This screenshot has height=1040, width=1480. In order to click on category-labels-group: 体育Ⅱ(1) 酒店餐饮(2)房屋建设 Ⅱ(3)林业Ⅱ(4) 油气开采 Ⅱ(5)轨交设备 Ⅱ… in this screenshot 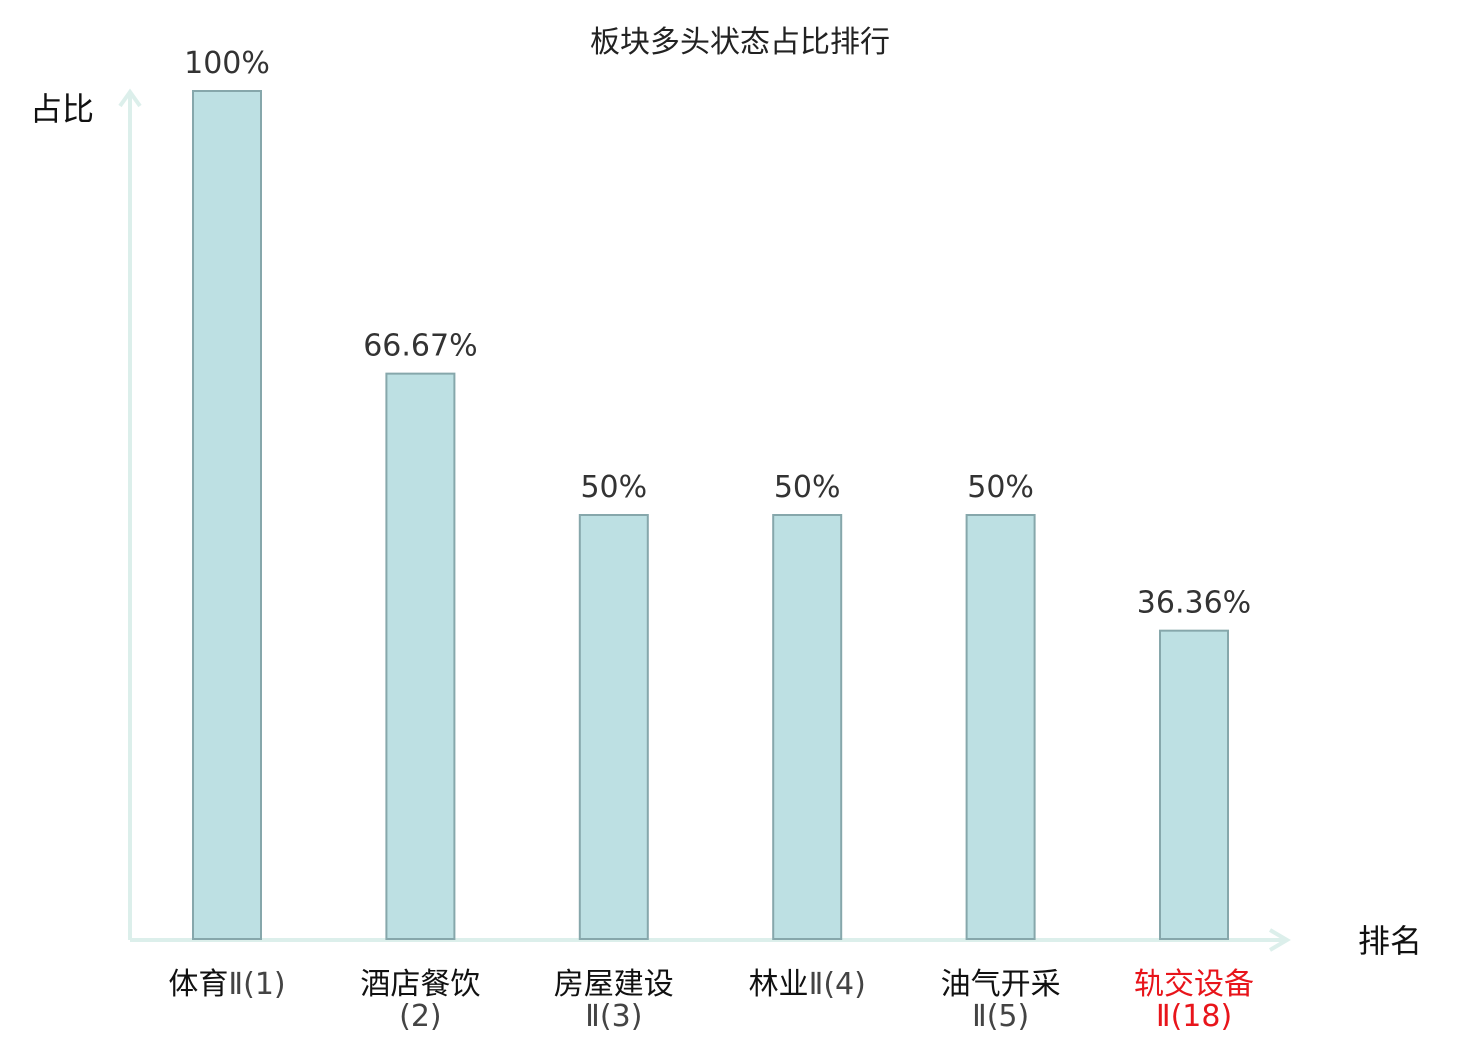, I will do `click(711, 1000)`.